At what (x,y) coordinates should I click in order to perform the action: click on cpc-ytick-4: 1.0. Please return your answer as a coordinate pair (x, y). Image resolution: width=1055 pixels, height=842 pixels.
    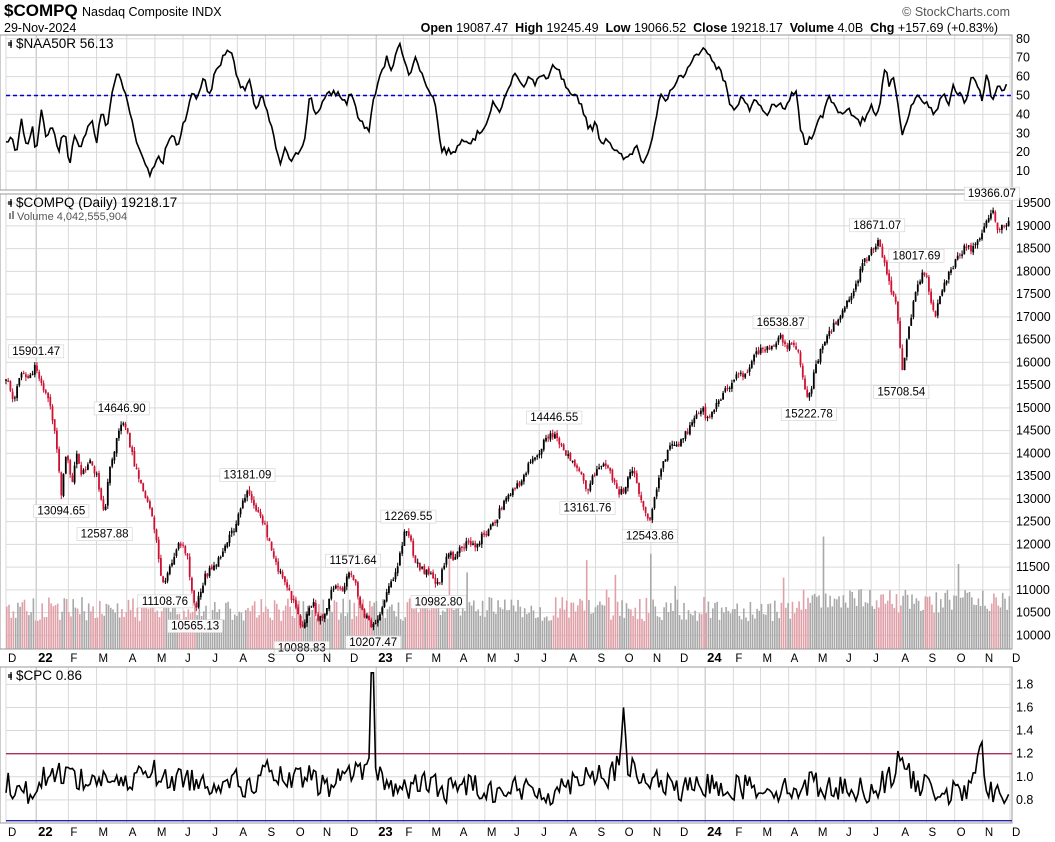
    Looking at the image, I should click on (1024, 777).